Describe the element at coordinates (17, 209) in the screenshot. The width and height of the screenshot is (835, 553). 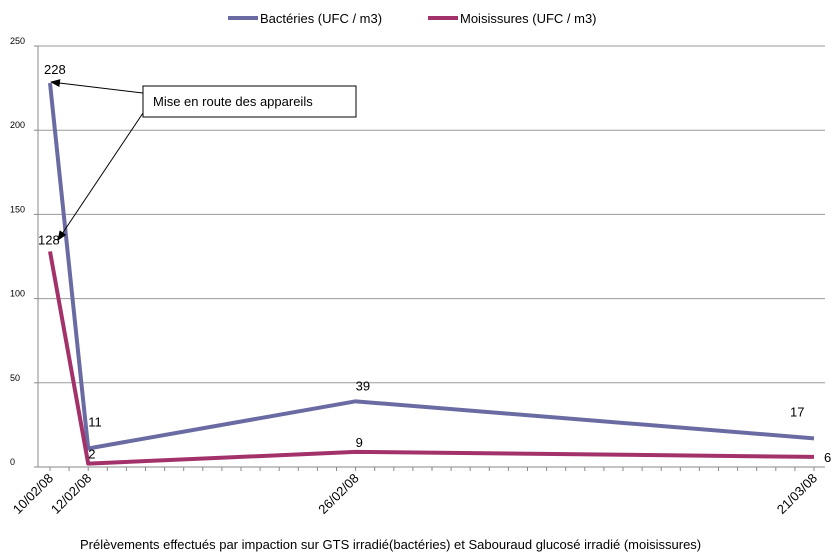
I see `y-tick-label-150: 150` at that location.